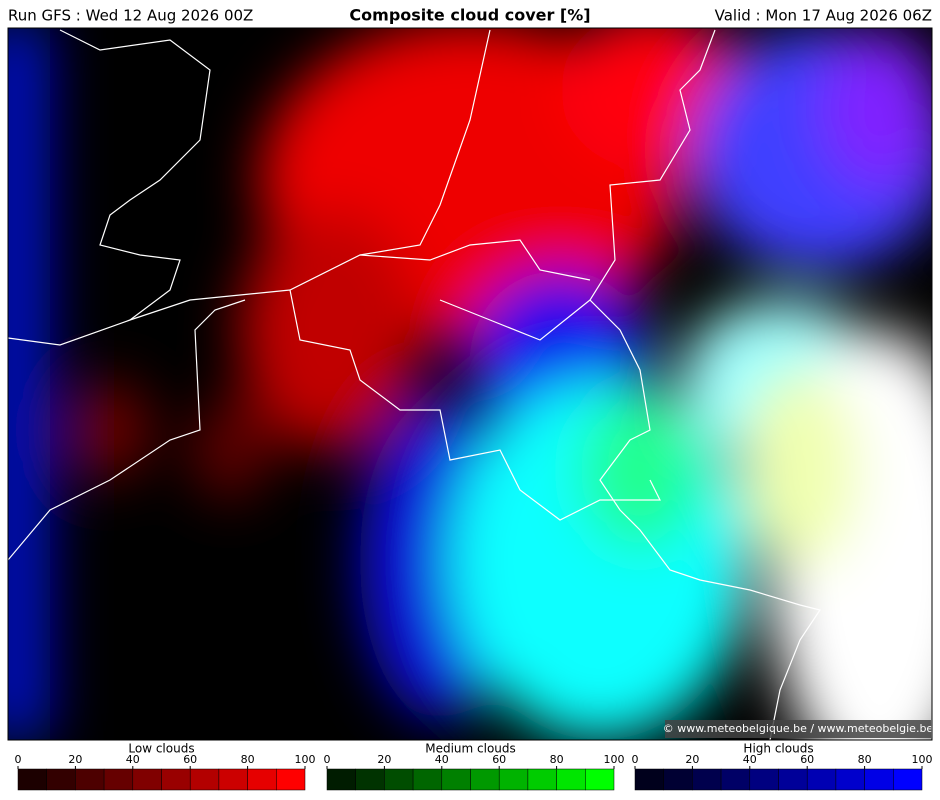  Describe the element at coordinates (161, 749) in the screenshot. I see `legend-title: Low clouds` at that location.